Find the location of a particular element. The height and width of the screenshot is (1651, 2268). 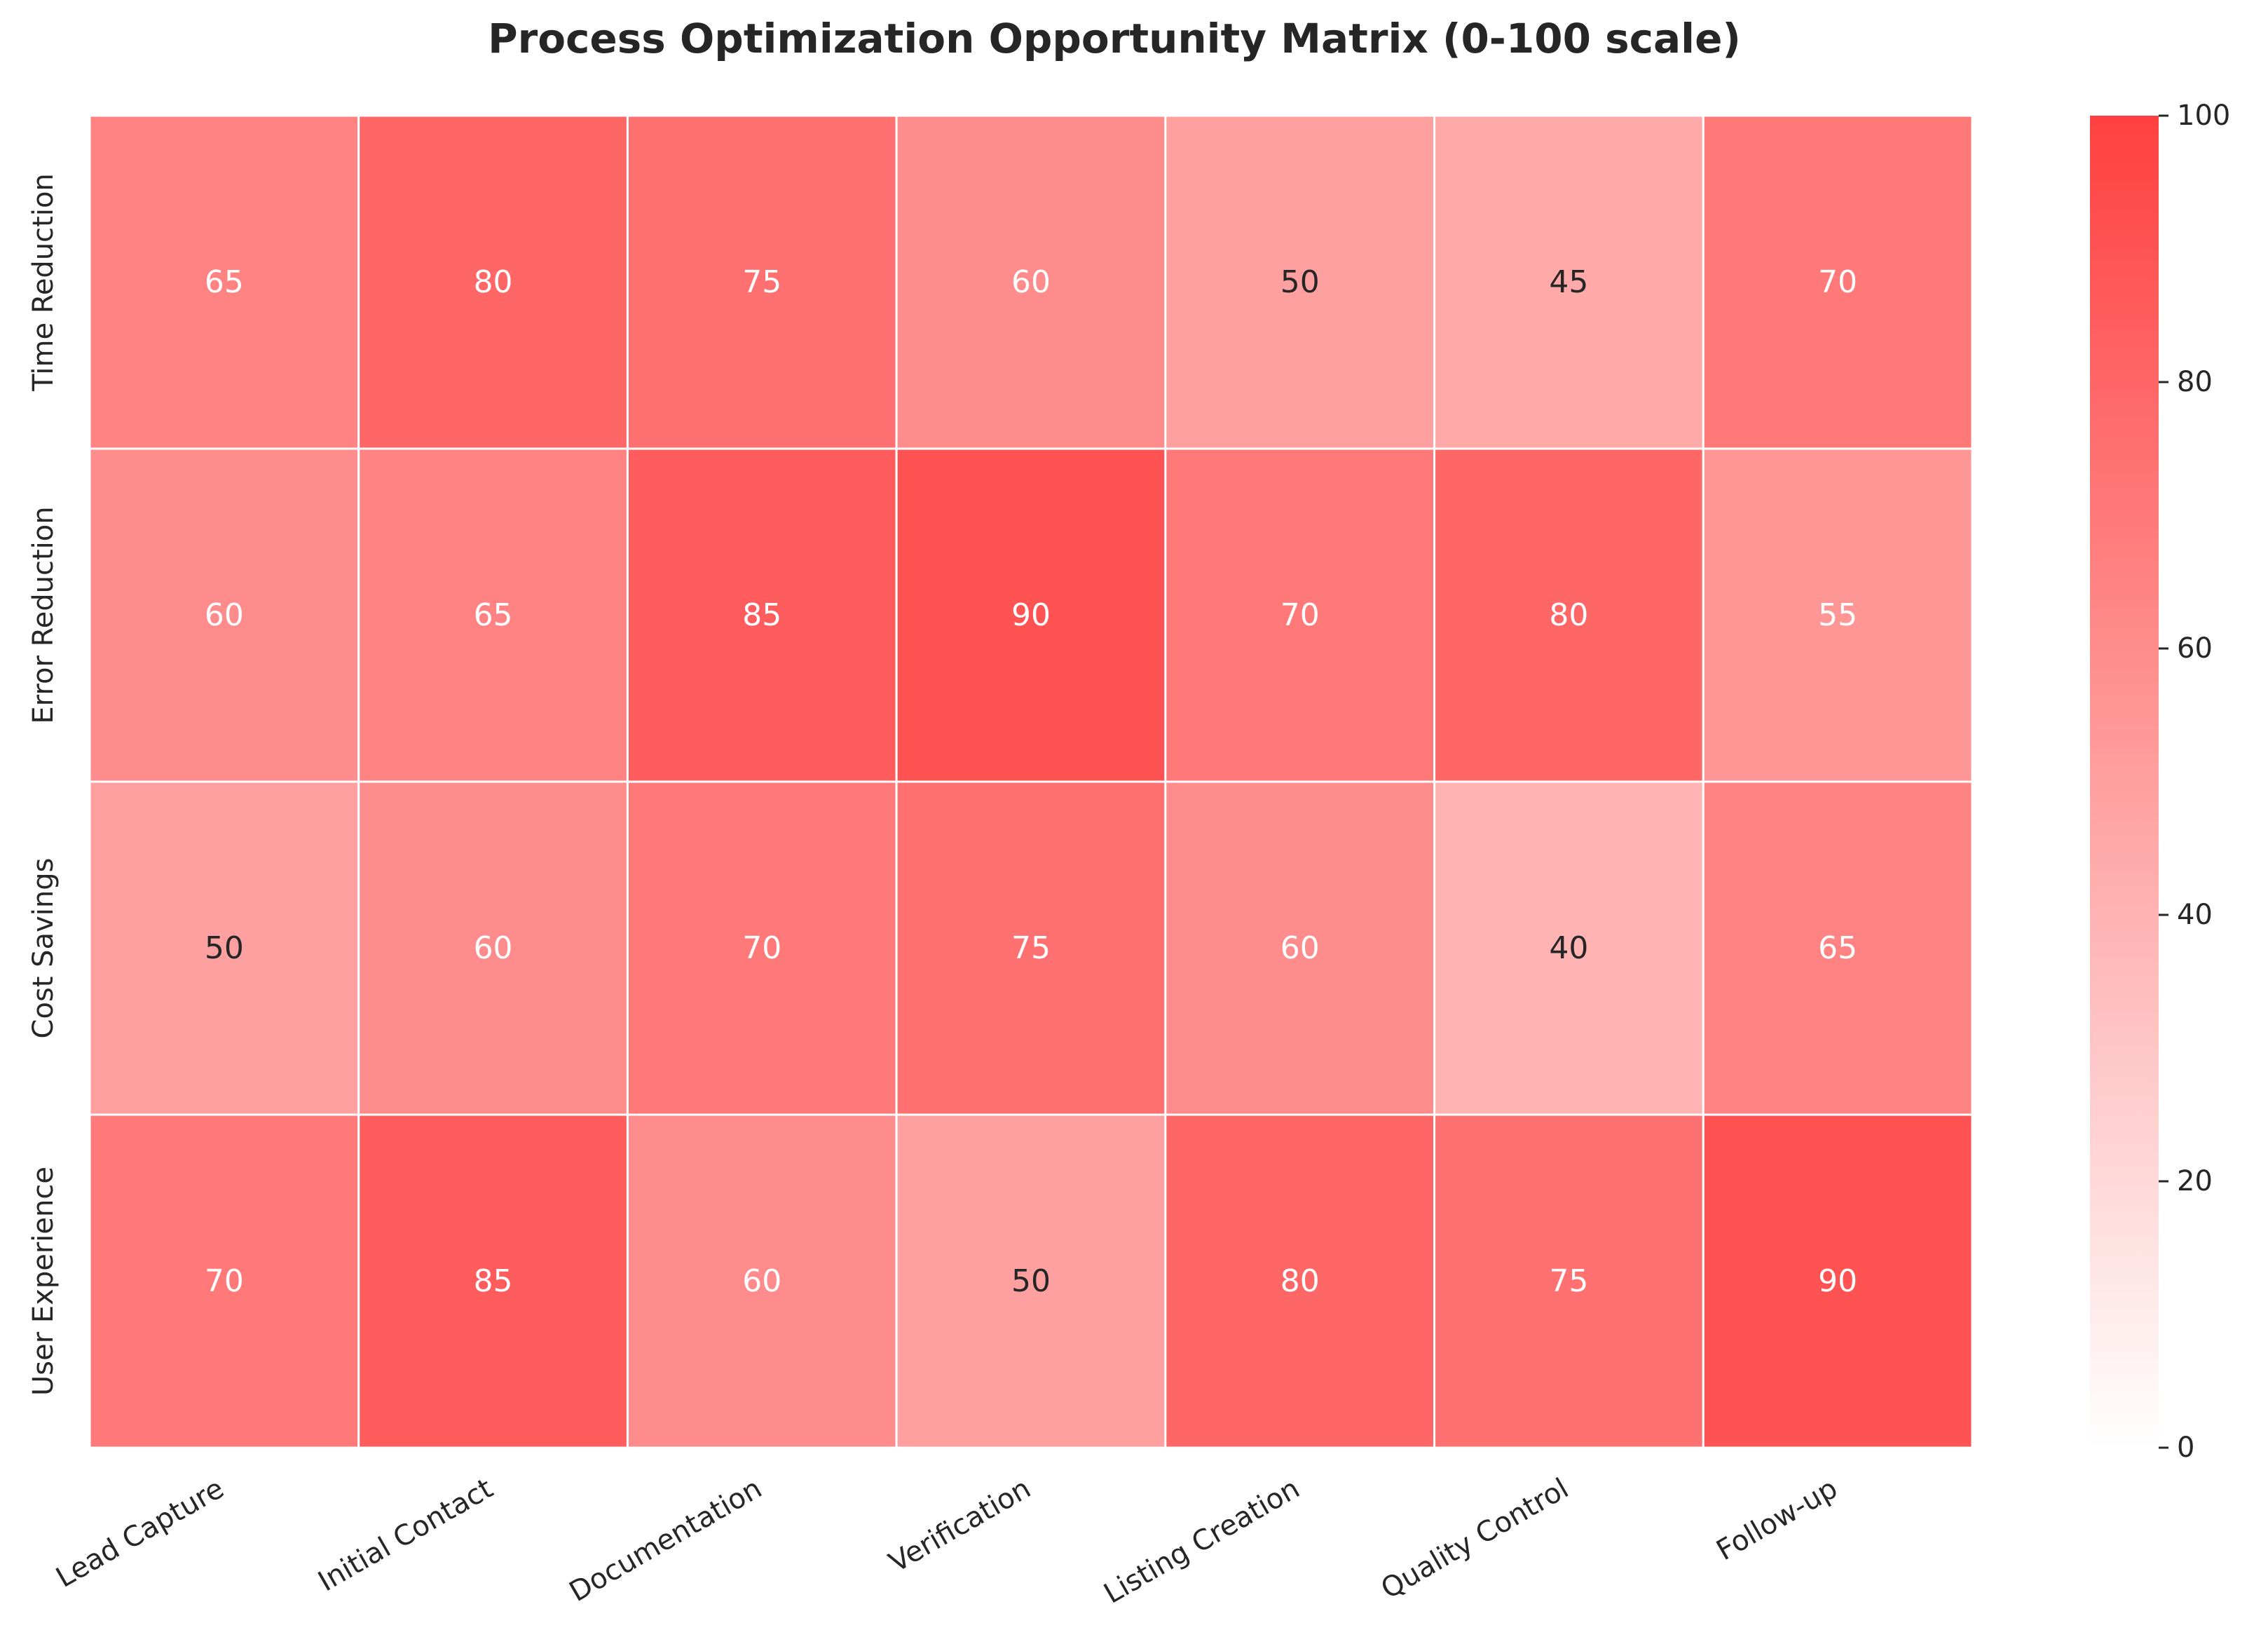

column-label: Initial Contact is located at coordinates (406, 1535).